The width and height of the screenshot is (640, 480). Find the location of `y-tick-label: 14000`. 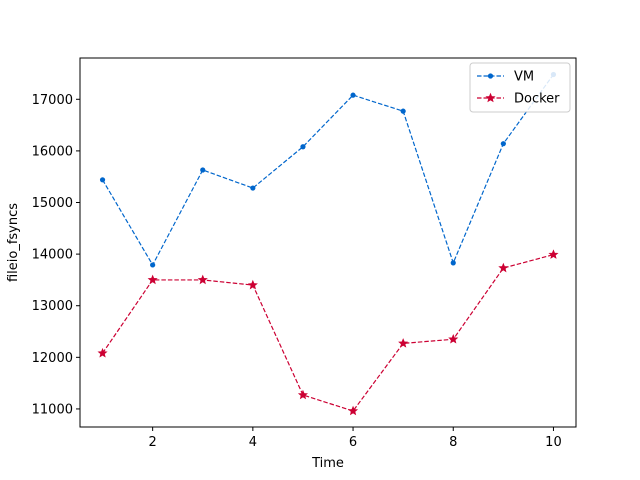

y-tick-label: 14000 is located at coordinates (52, 255).